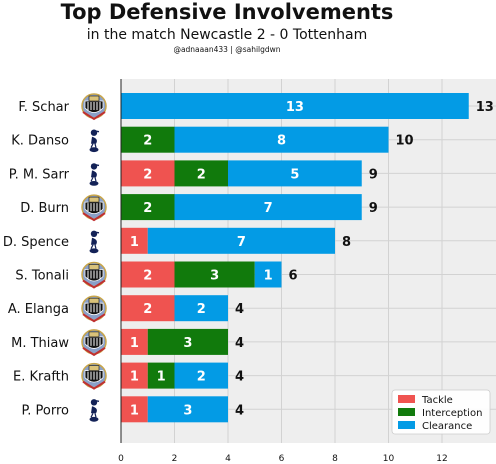 This screenshot has width=496, height=464. I want to click on legend-label: Clearance, so click(447, 426).